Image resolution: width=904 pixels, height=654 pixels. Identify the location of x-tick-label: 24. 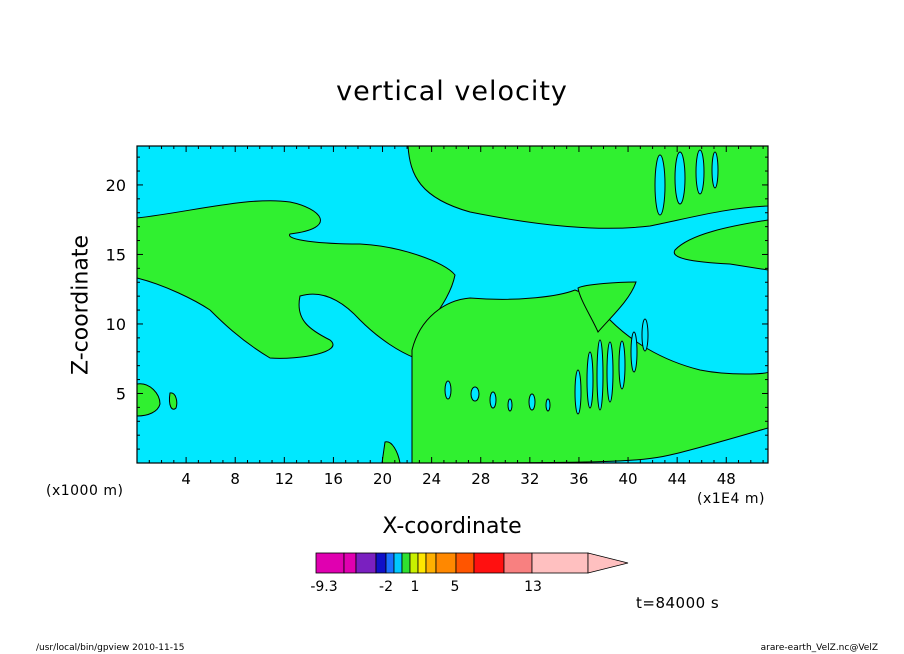
(431, 479).